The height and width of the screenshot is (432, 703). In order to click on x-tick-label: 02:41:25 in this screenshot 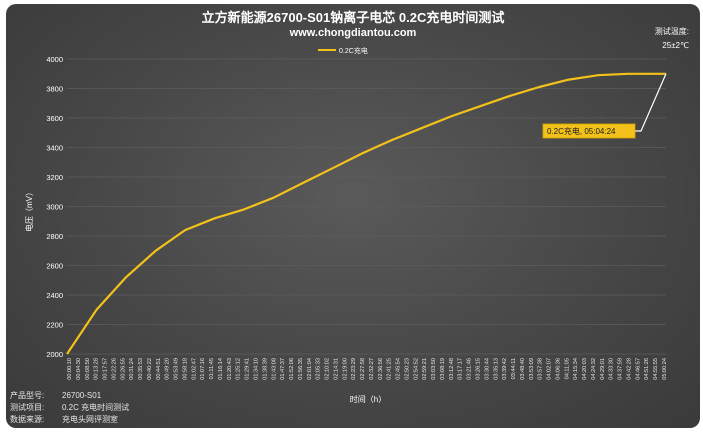, I will do `click(390, 369)`.